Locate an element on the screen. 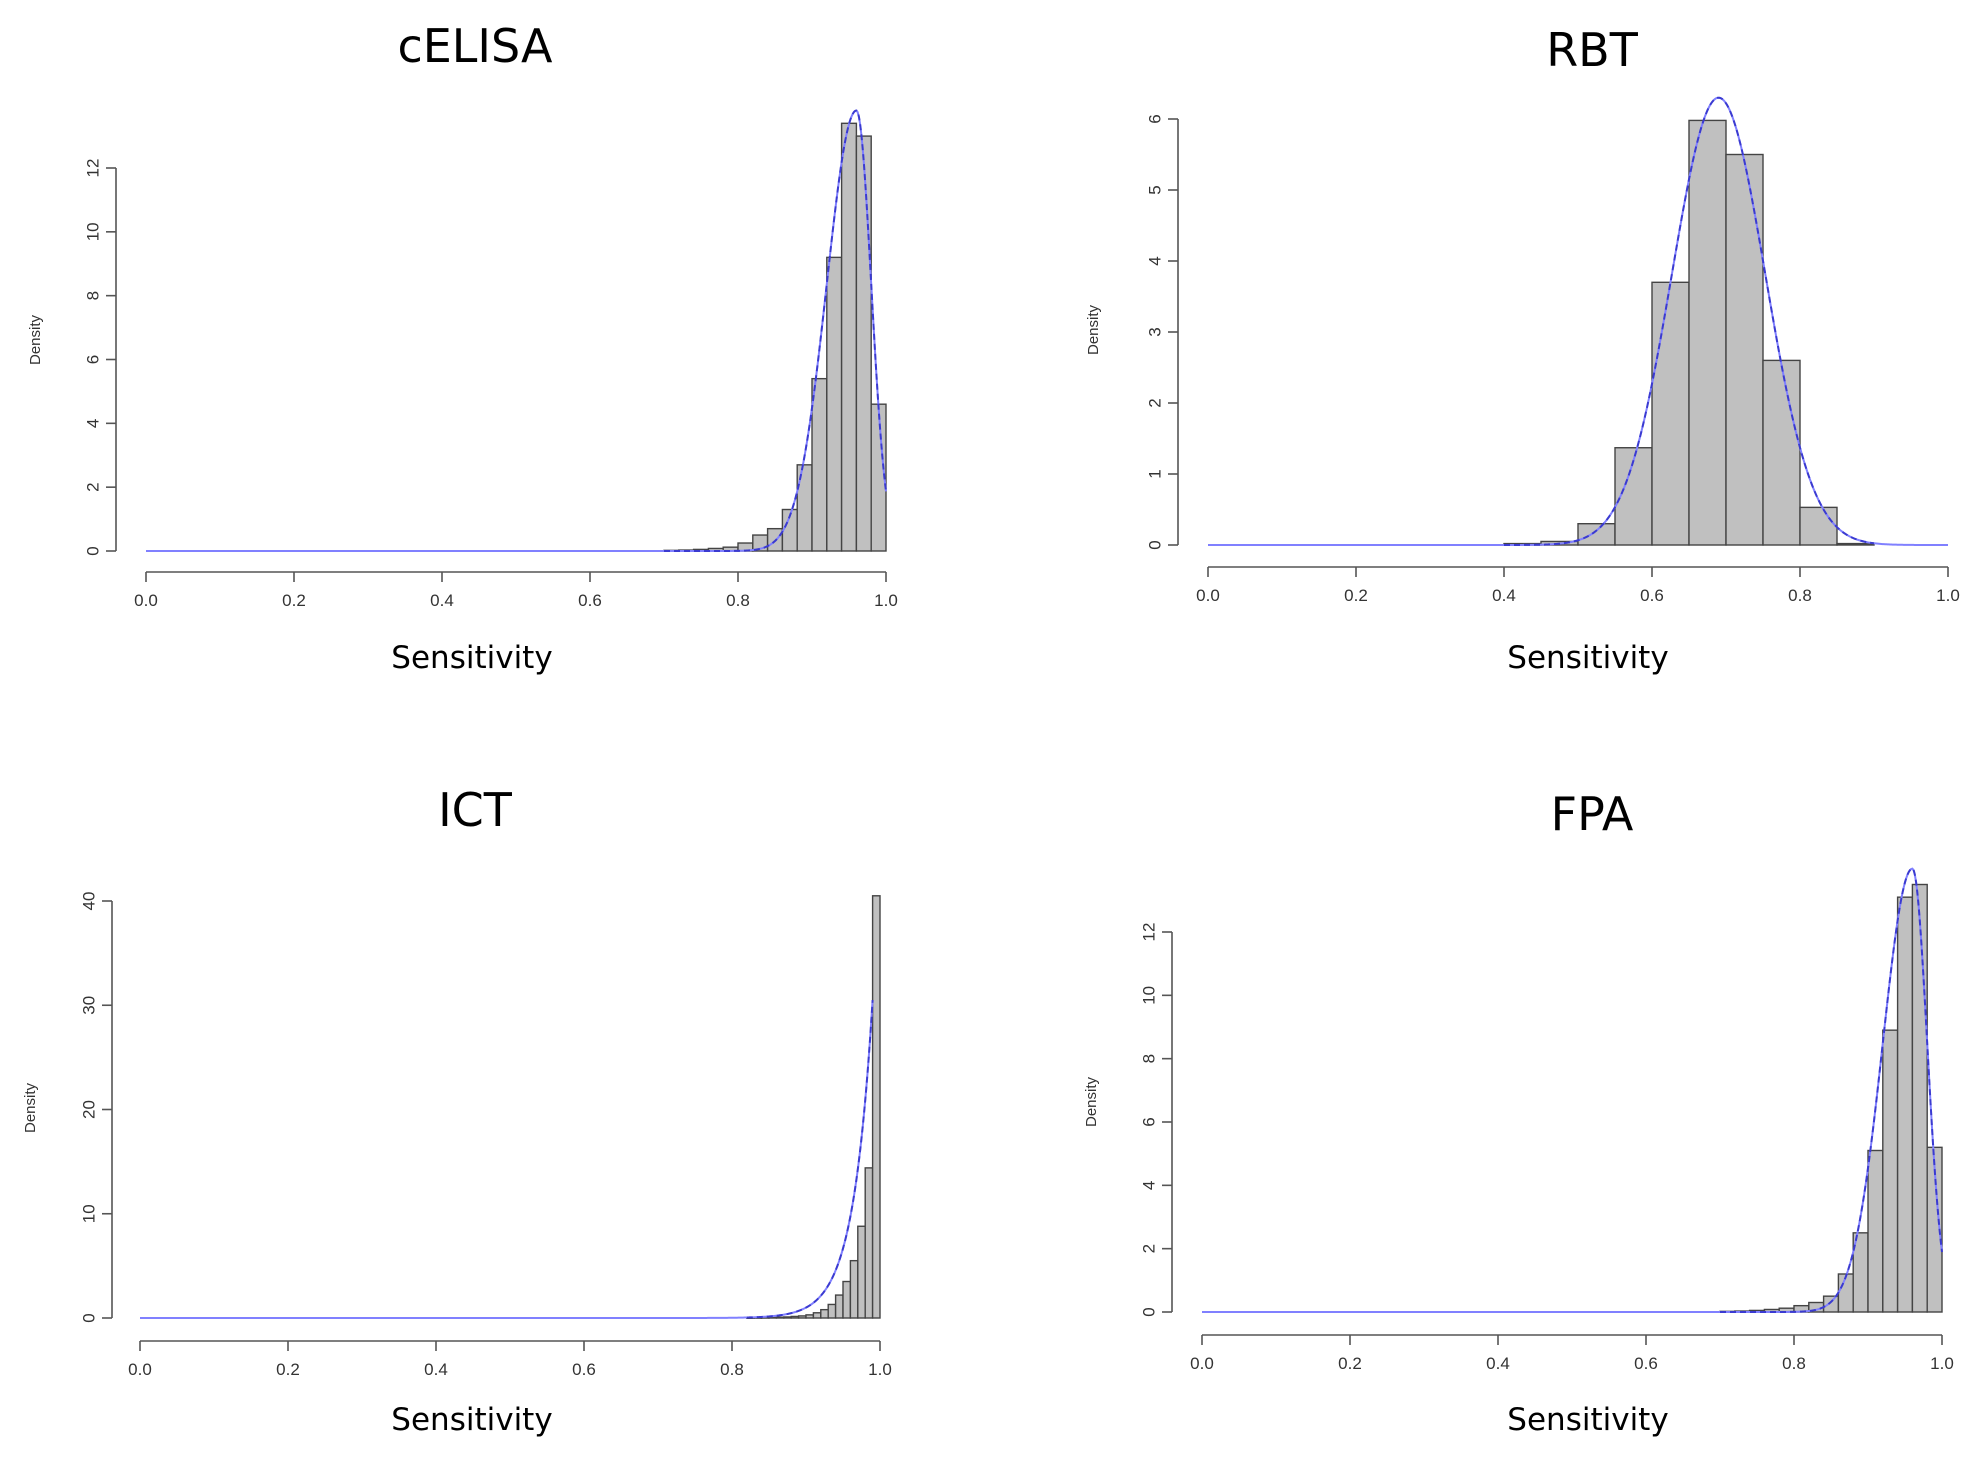 Image resolution: width=1974 pixels, height=1457 pixels. y-tick-label: 3 is located at coordinates (1154, 331).